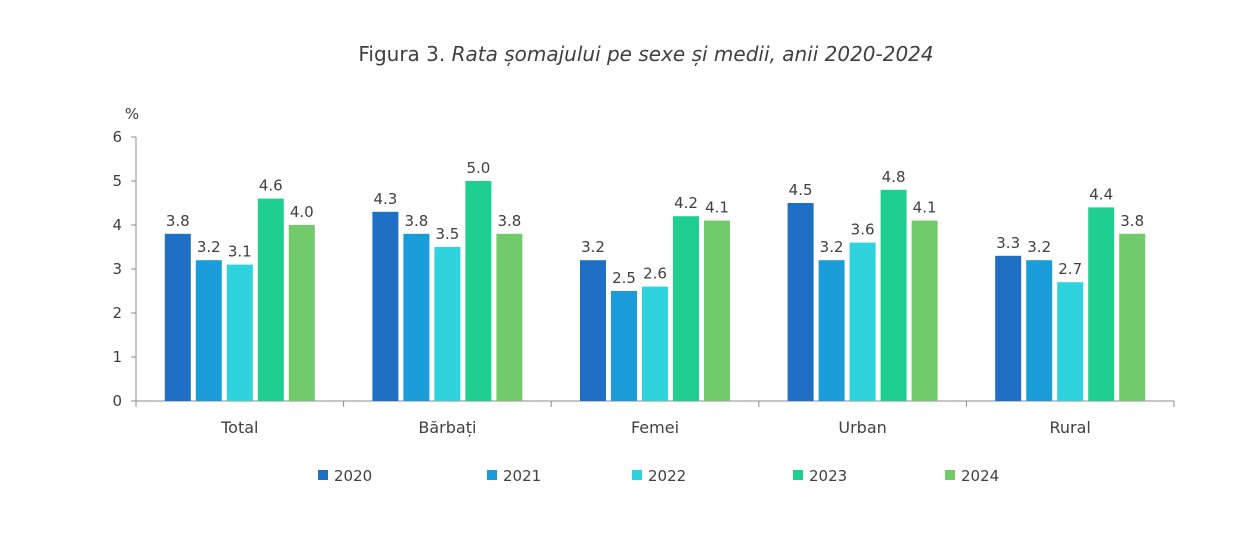  What do you see at coordinates (385, 199) in the screenshot?
I see `data-label: 4.3` at bounding box center [385, 199].